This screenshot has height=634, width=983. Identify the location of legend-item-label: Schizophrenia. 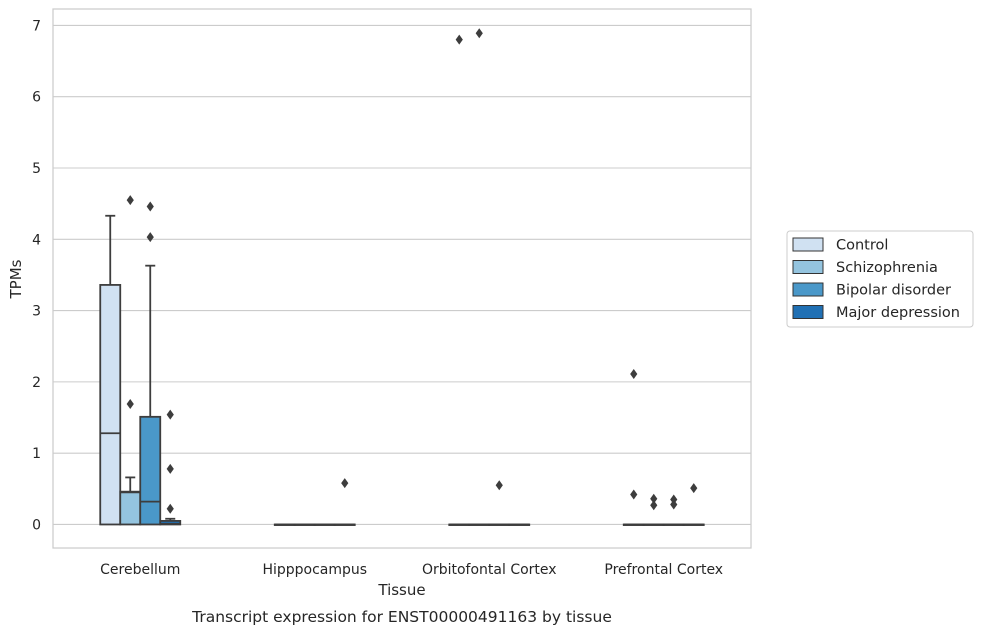
(887, 268).